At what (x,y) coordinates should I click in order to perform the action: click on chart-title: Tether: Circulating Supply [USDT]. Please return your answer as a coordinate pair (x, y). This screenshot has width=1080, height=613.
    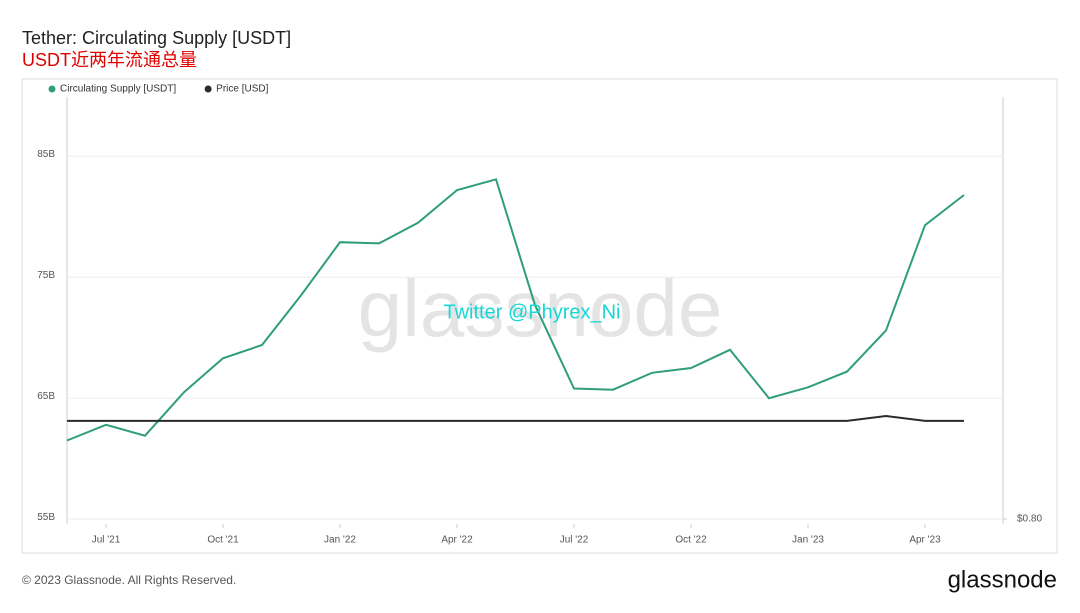
    Looking at the image, I should click on (156, 38).